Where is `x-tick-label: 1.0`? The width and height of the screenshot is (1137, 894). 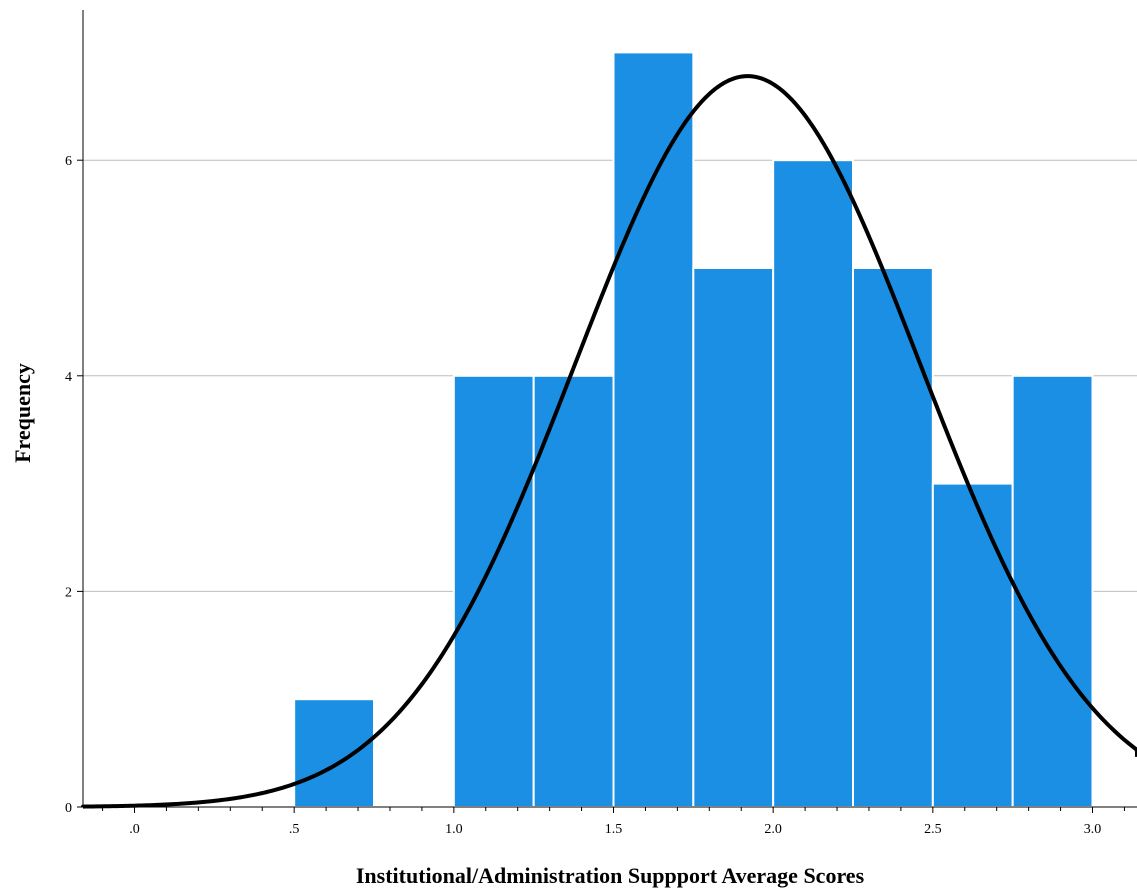 x-tick-label: 1.0 is located at coordinates (454, 829).